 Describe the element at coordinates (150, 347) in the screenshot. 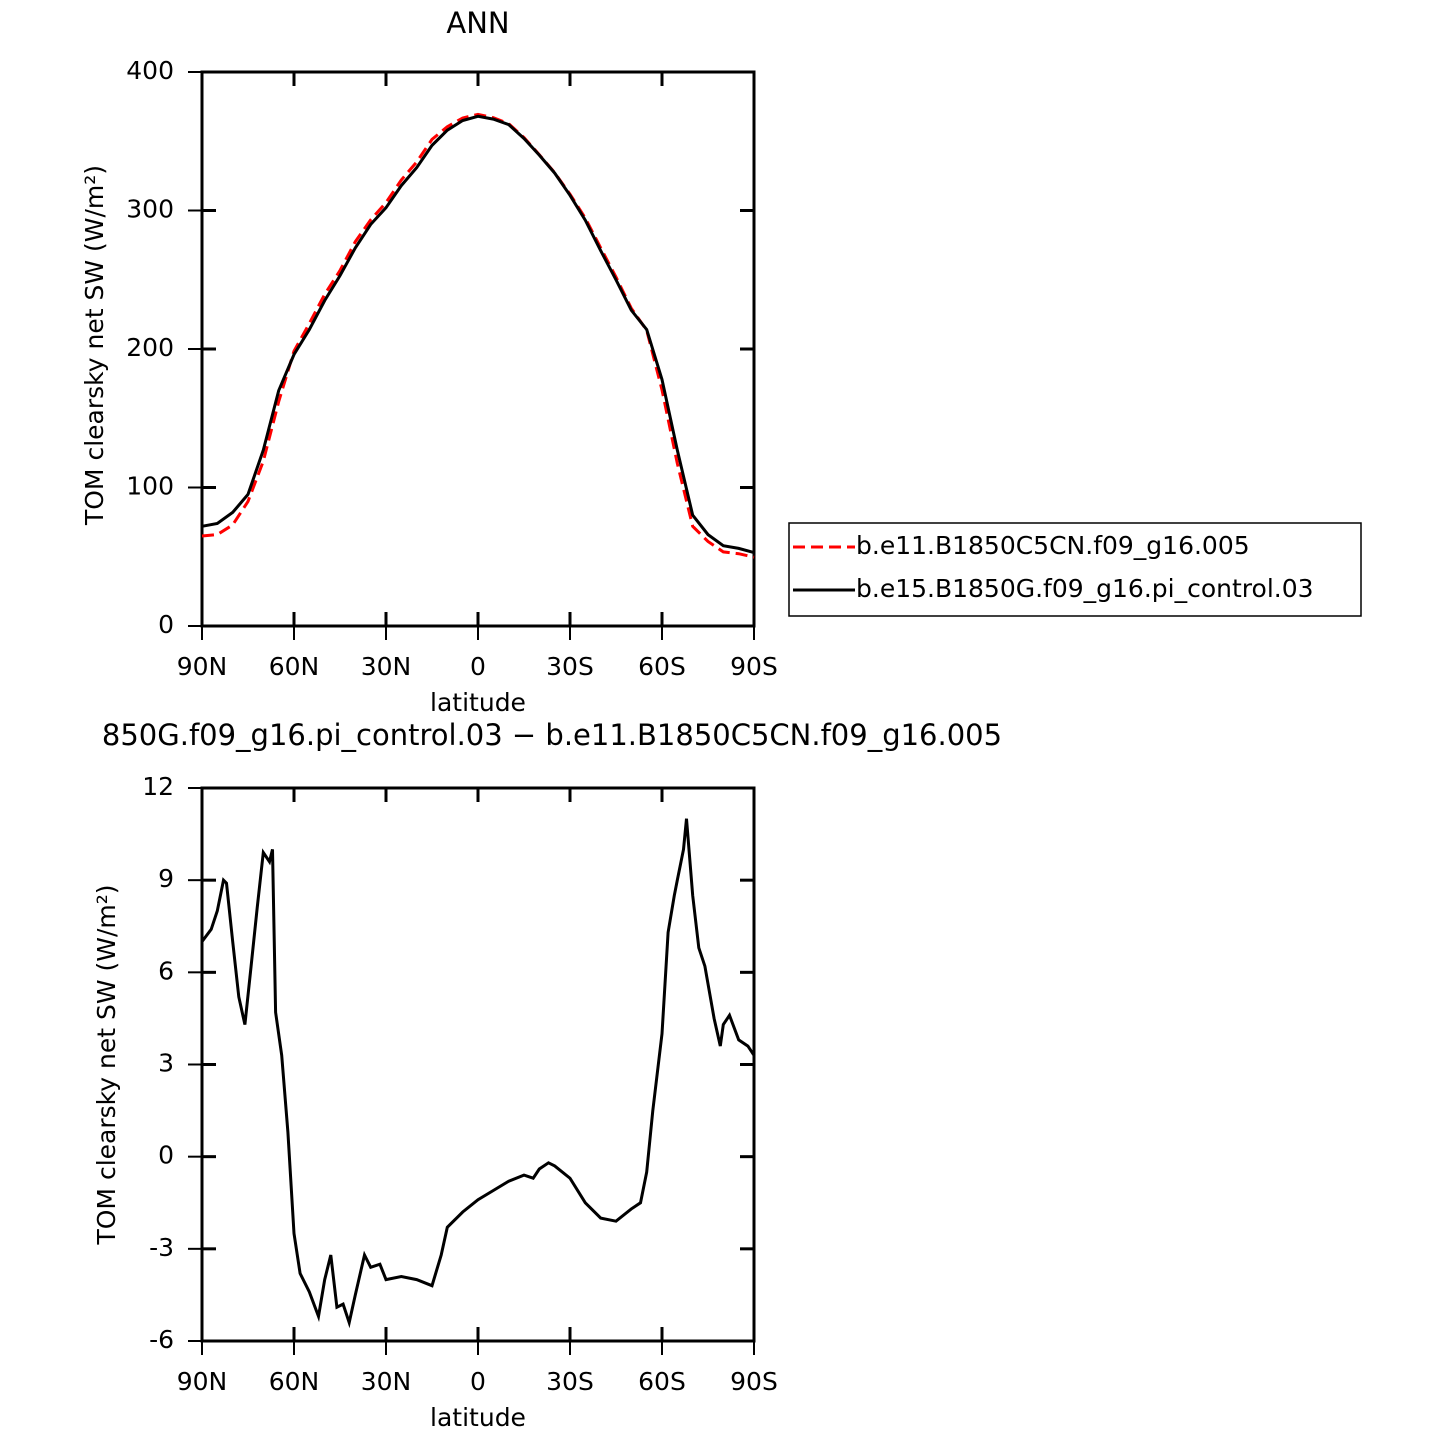

I see `y-tick-label: 200` at that location.